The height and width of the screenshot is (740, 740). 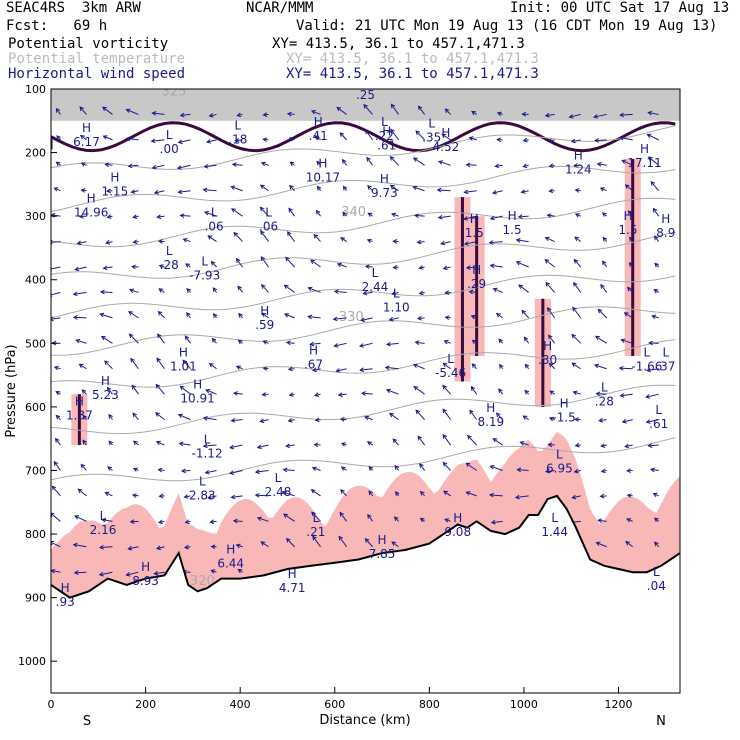 I want to click on theta-isentrope, so click(x=363, y=409).